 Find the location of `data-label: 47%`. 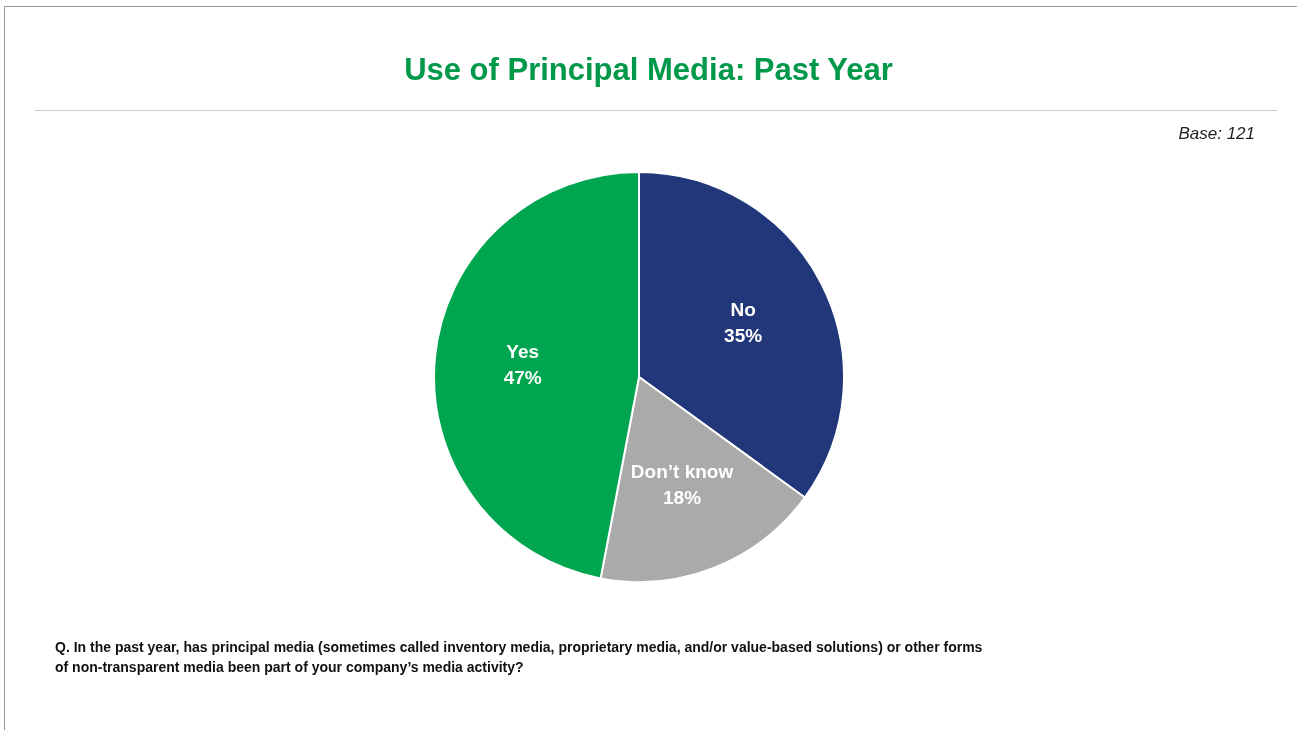

data-label: 47% is located at coordinates (522, 378).